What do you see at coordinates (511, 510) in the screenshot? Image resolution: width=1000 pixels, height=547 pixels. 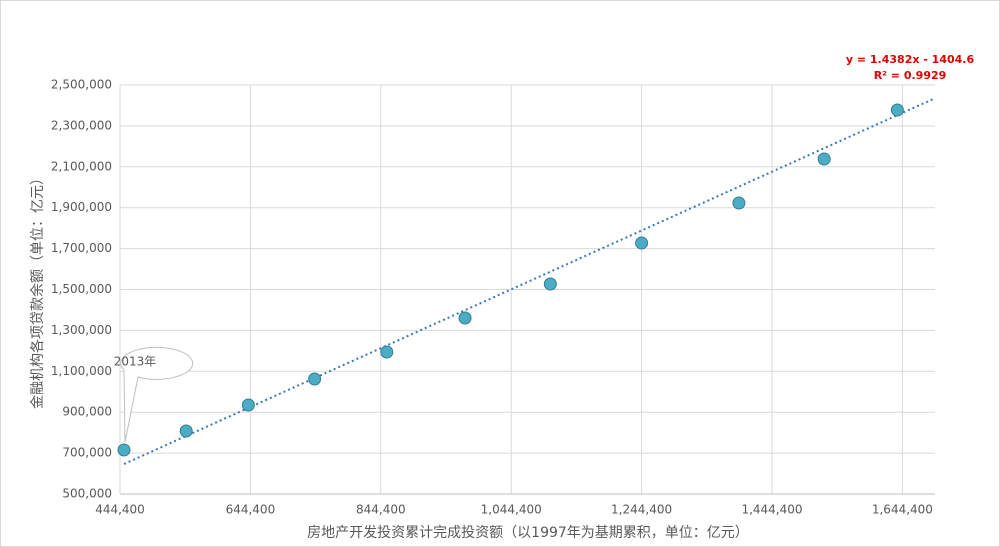 I see `x-tick-label: 1,044,400` at bounding box center [511, 510].